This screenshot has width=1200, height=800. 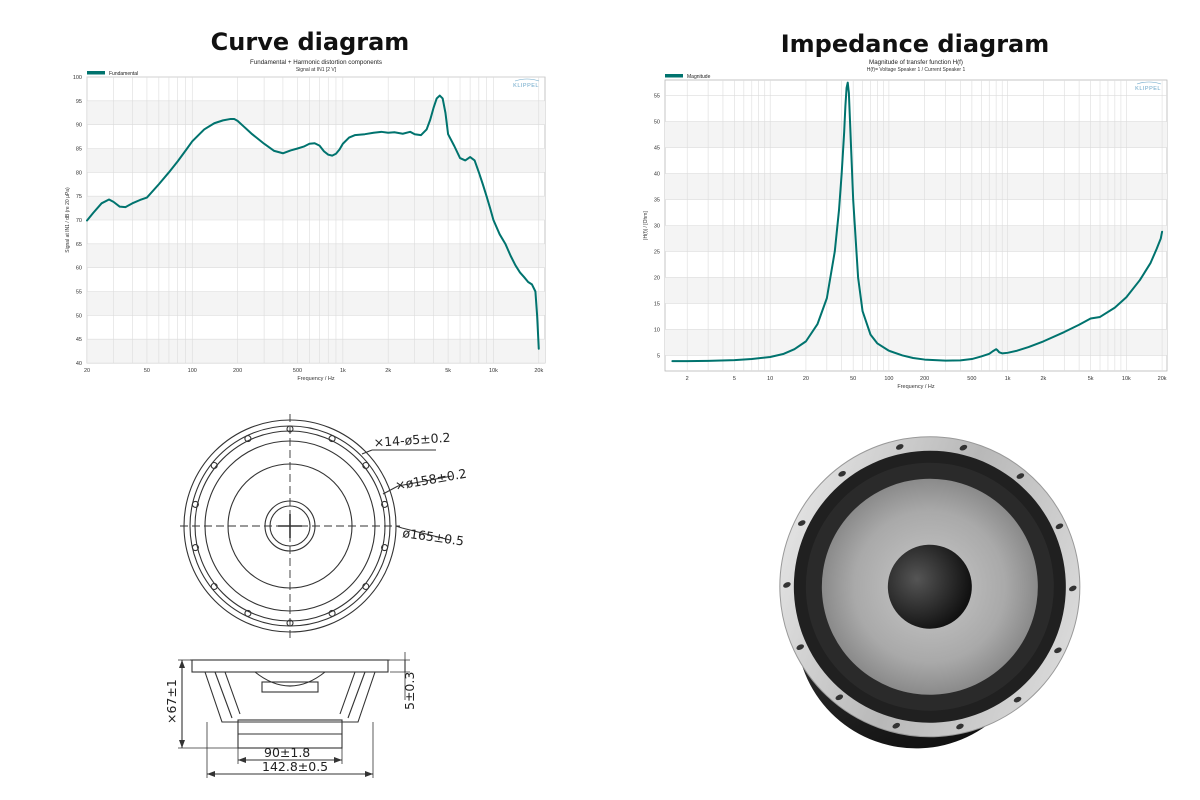 What do you see at coordinates (409, 691) in the screenshot?
I see `flange-dimension-label: 5±0.3` at bounding box center [409, 691].